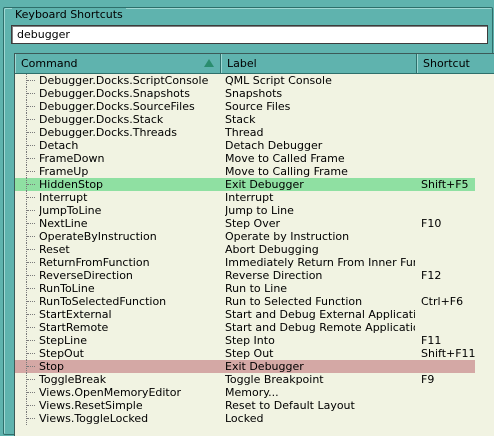 The height and width of the screenshot is (436, 494). I want to click on table-row: Debugger.Docks.SourceFiles Source Files, so click(254, 106).